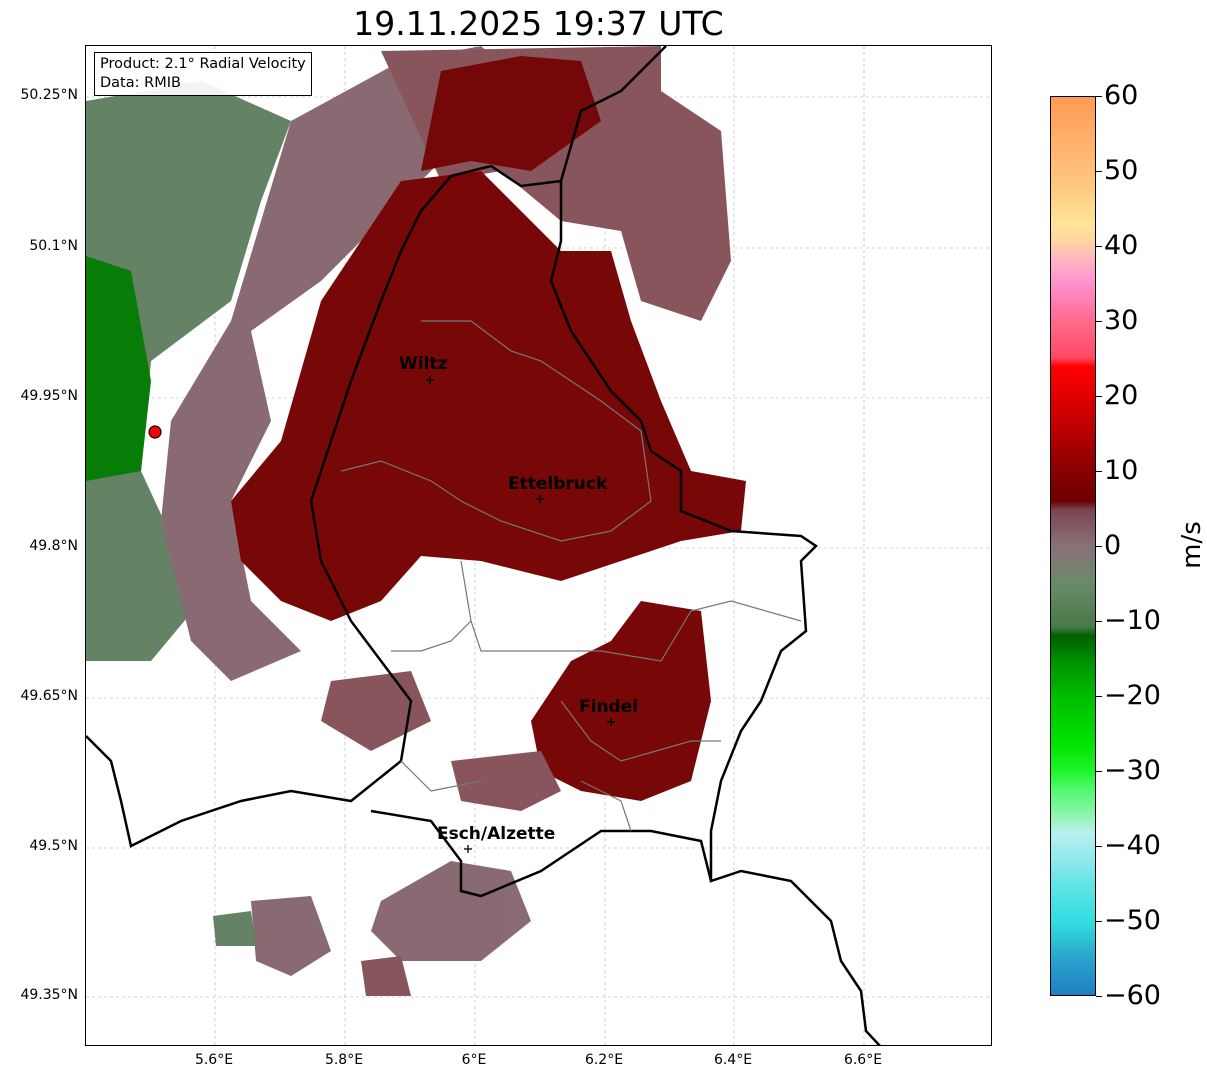 The width and height of the screenshot is (1207, 1081). What do you see at coordinates (203, 74) in the screenshot?
I see `product-info-box: Product: 2.1° Radial Velocity Data: RMIB` at bounding box center [203, 74].